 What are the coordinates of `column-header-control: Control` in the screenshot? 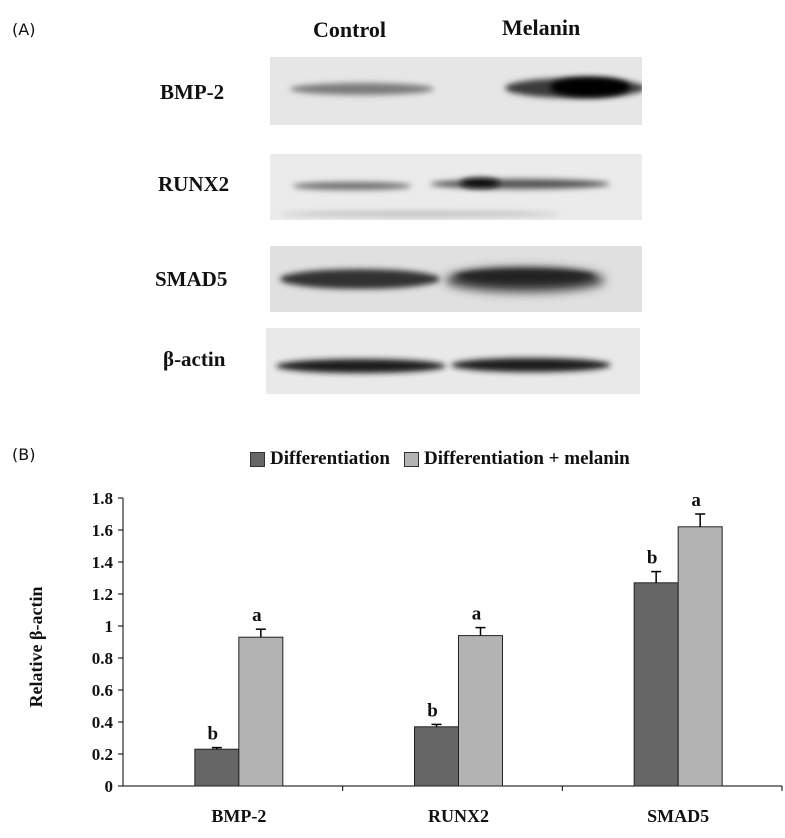 It's located at (349, 29).